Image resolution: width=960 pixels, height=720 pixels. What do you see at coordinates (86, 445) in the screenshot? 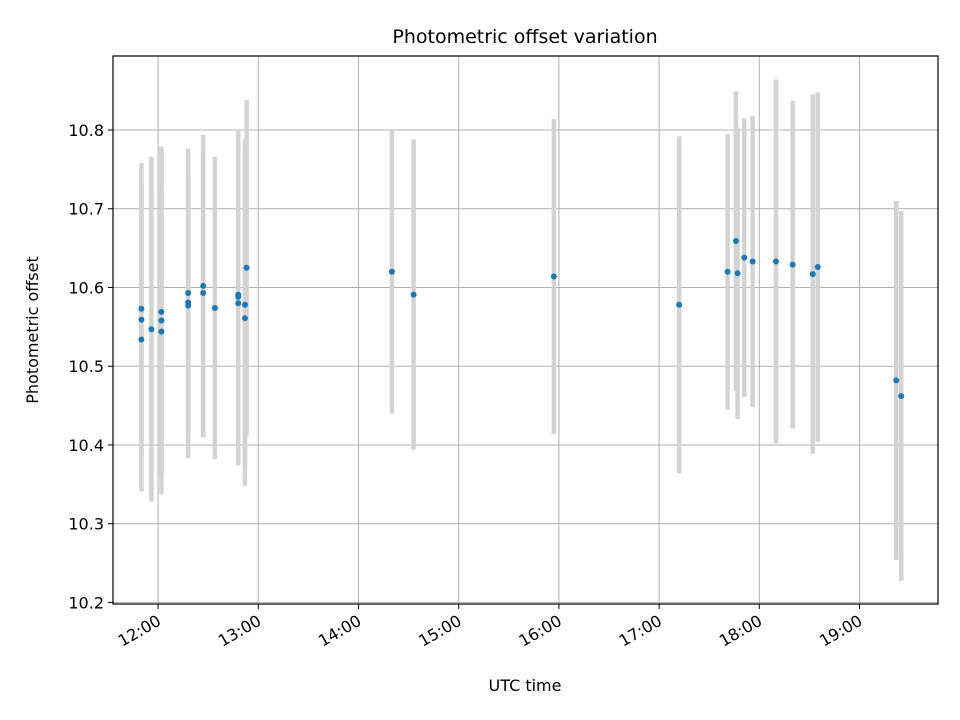
I see `y-tick-label: 10.4` at bounding box center [86, 445].